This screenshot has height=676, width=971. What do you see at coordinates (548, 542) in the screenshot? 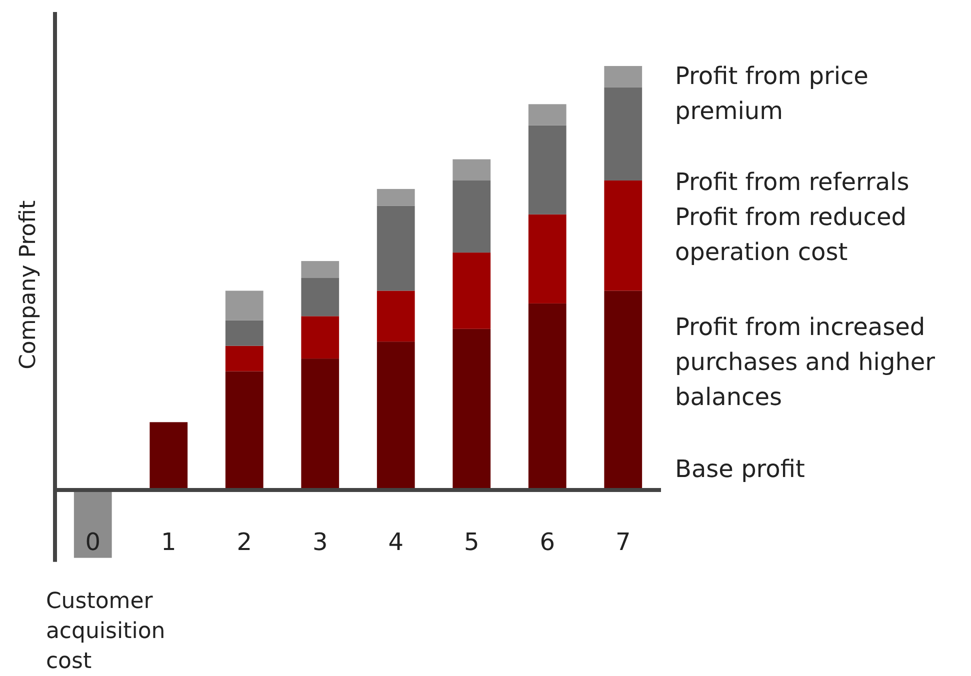
I see `x-tick-label: 6` at bounding box center [548, 542].